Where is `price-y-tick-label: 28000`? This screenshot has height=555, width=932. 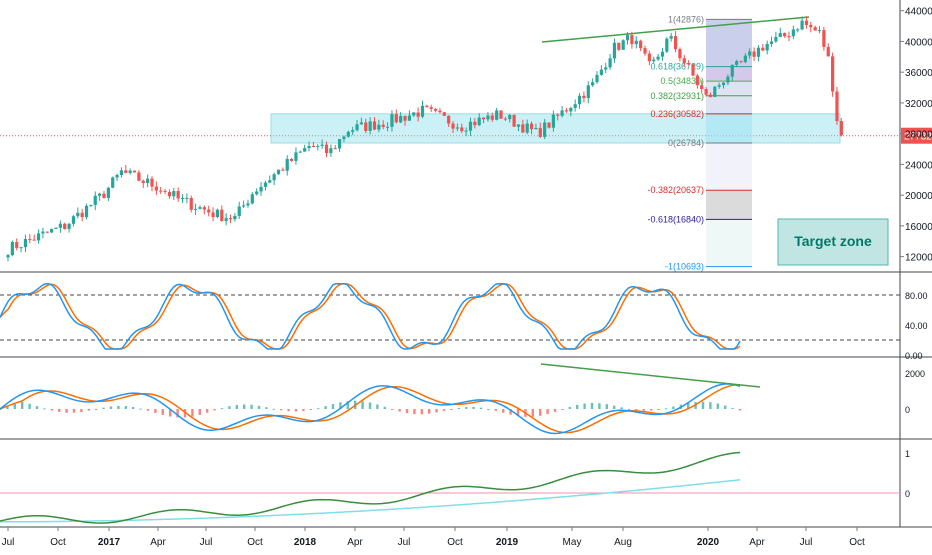 price-y-tick-label: 28000 is located at coordinates (918, 135).